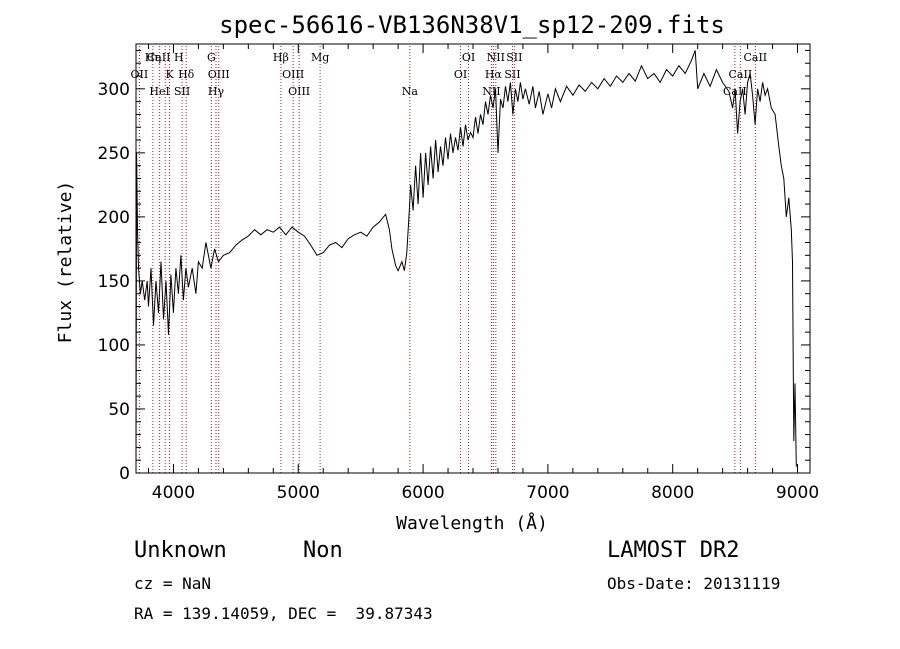  Describe the element at coordinates (169, 74) in the screenshot. I see `line-marker-label: K` at that location.